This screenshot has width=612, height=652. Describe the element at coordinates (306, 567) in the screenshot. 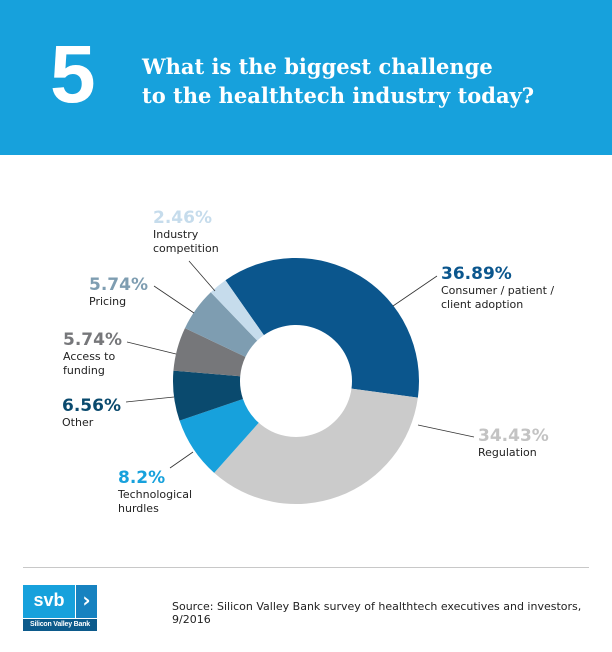

I see `divider` at that location.